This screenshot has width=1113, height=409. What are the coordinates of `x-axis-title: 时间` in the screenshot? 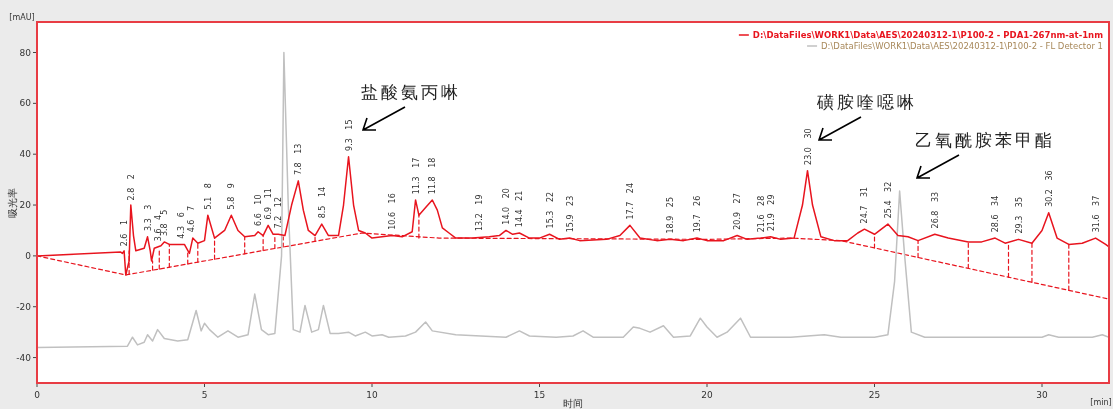 It's located at (573, 403).